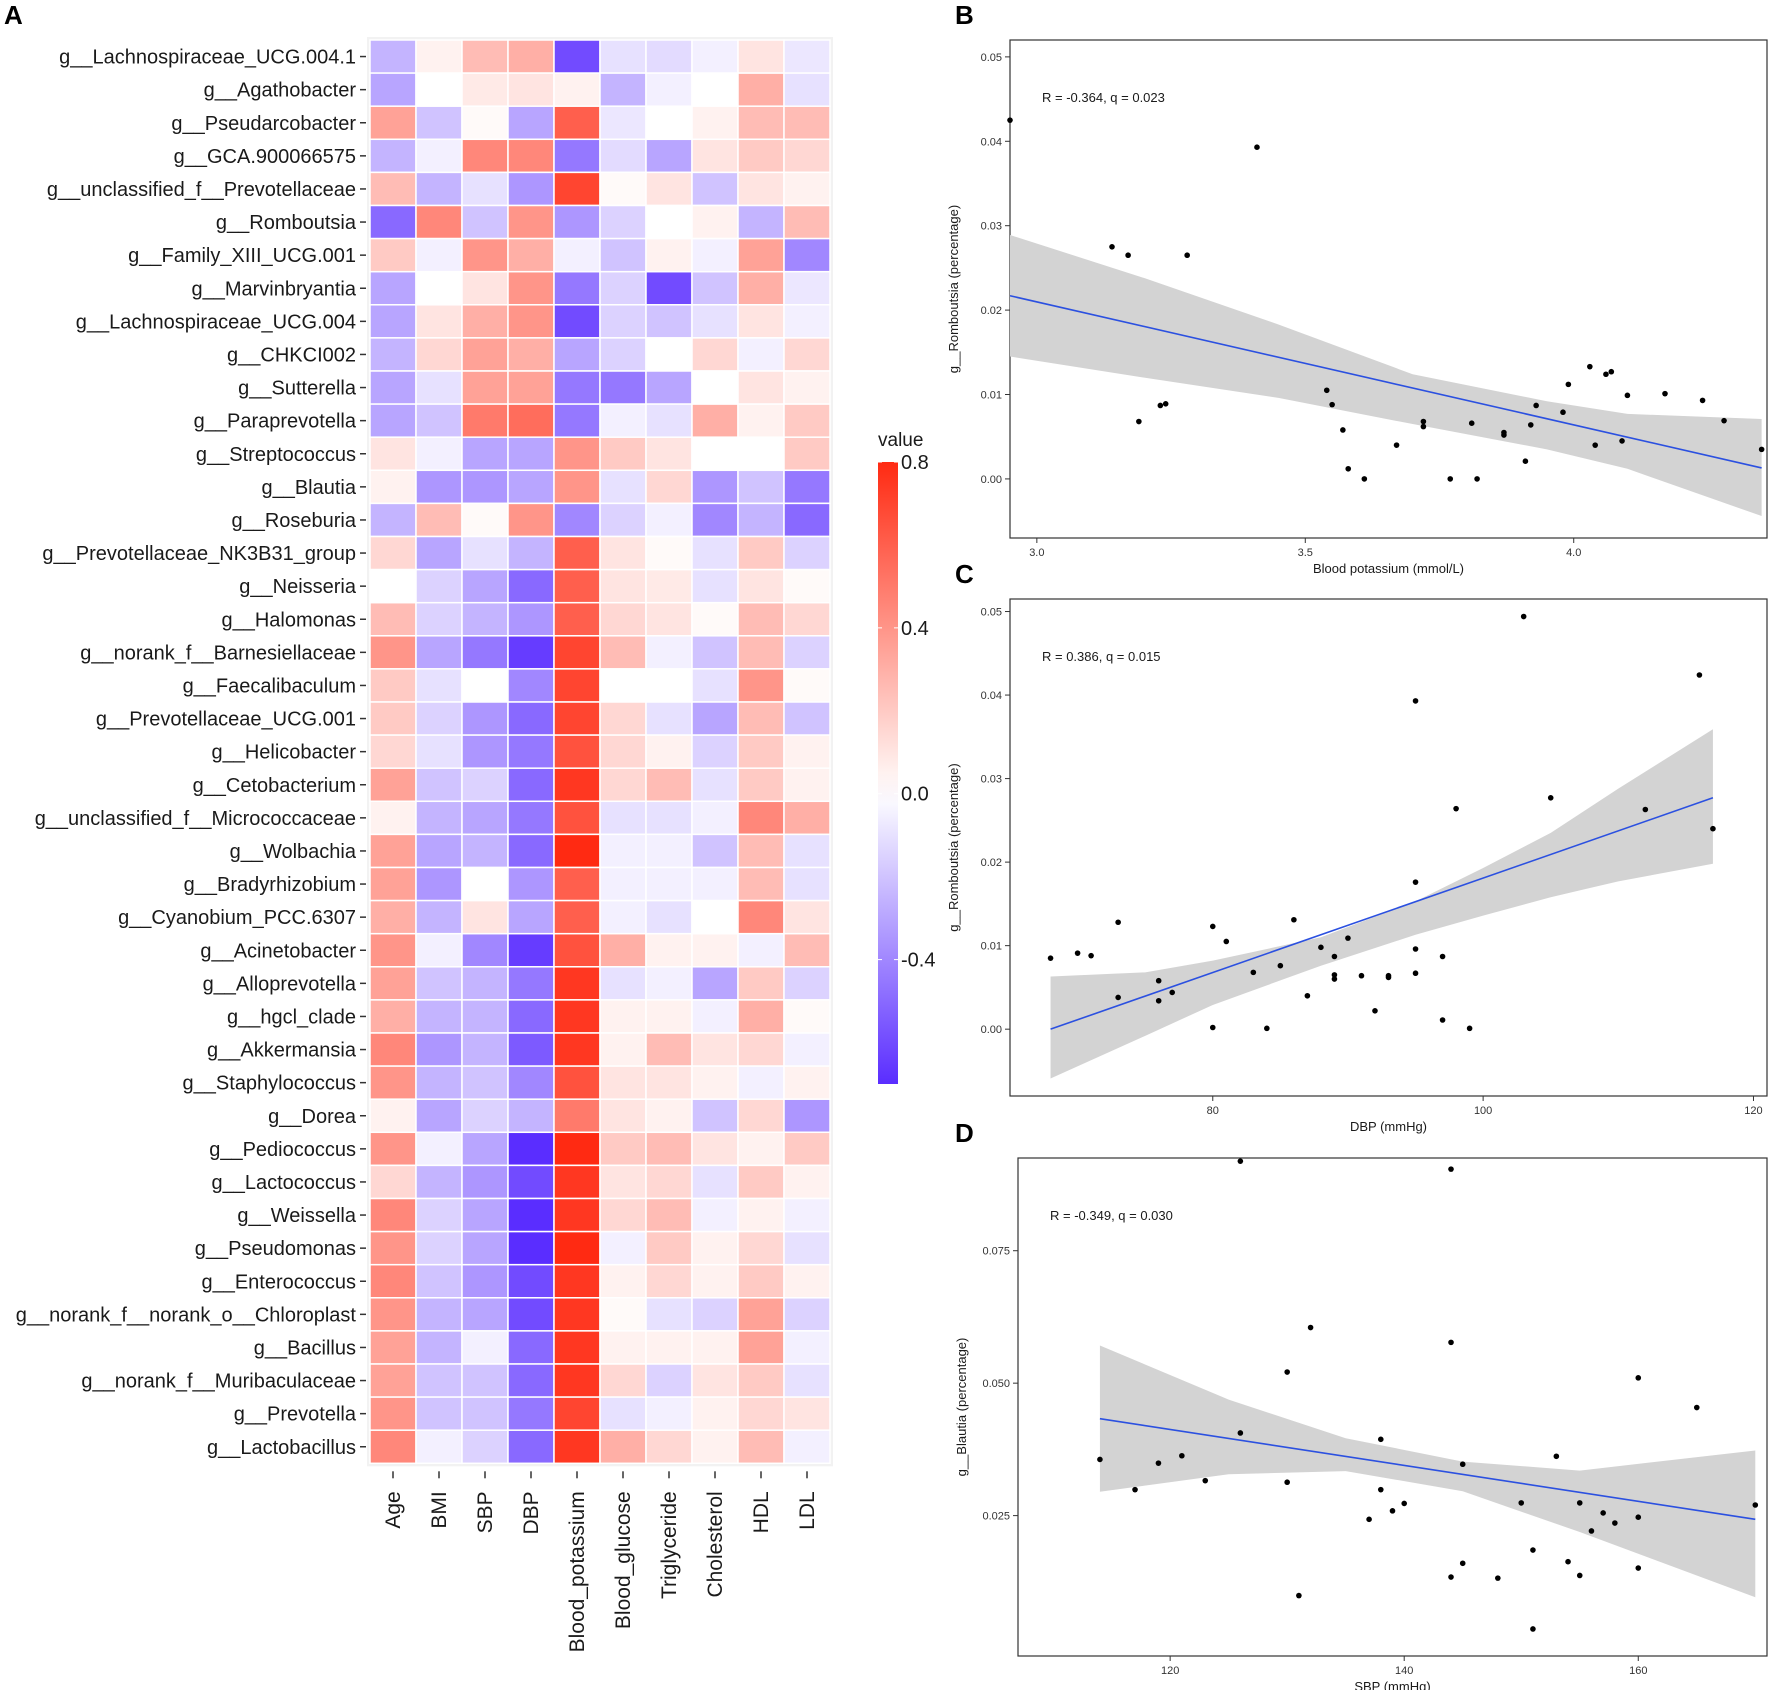 This screenshot has width=1772, height=1690. I want to click on row-label-g-enterococcus: g__Enterococcus, so click(278, 1282).